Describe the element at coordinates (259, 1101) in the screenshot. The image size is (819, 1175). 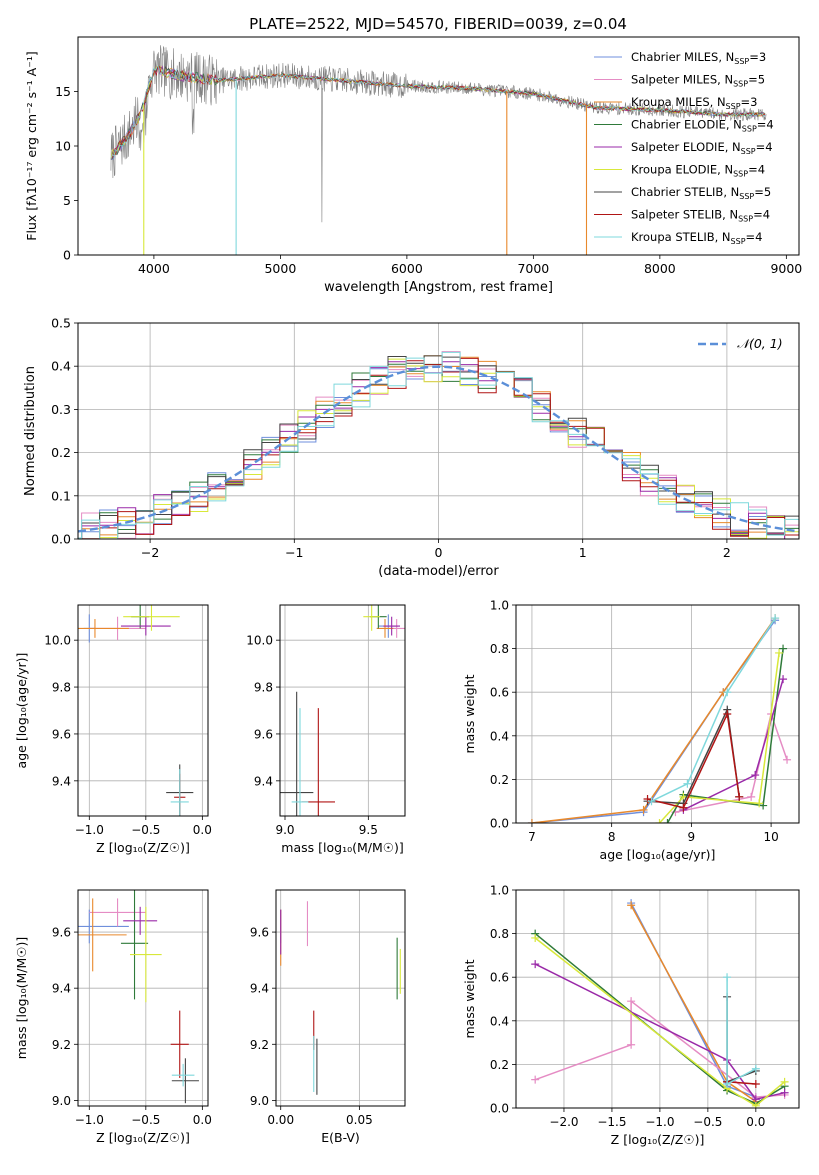
I see `y-tick-label: 9.0` at that location.